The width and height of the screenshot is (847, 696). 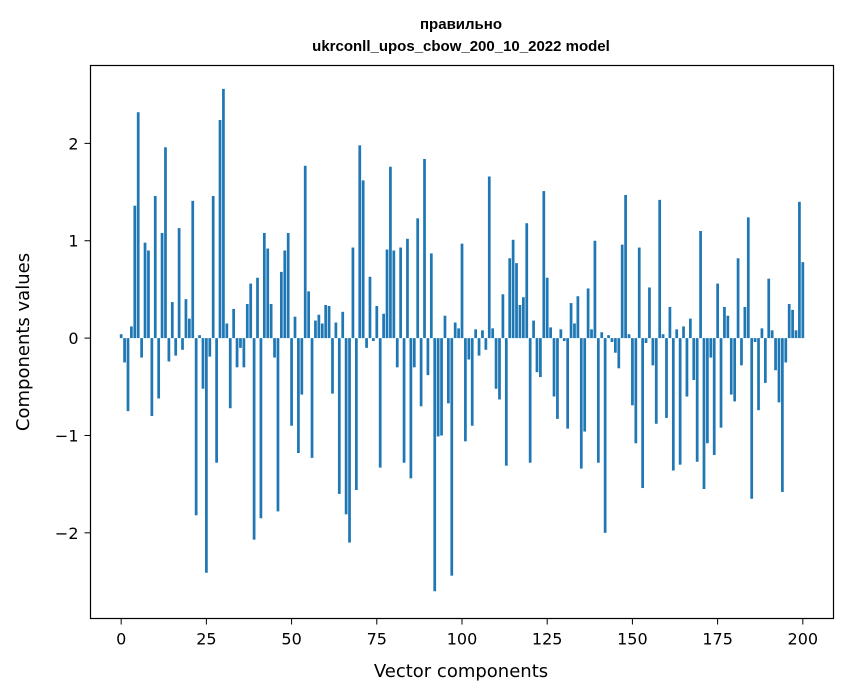 I want to click on y-tick-label: −1, so click(x=67, y=435).